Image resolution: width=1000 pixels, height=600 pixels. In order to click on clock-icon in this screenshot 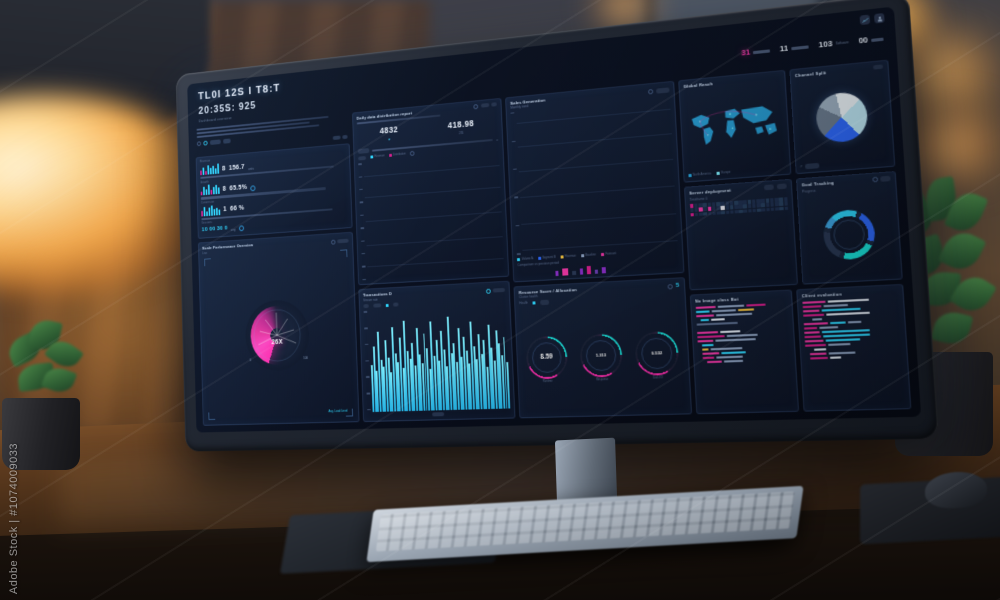, I will do `click(651, 91)`.